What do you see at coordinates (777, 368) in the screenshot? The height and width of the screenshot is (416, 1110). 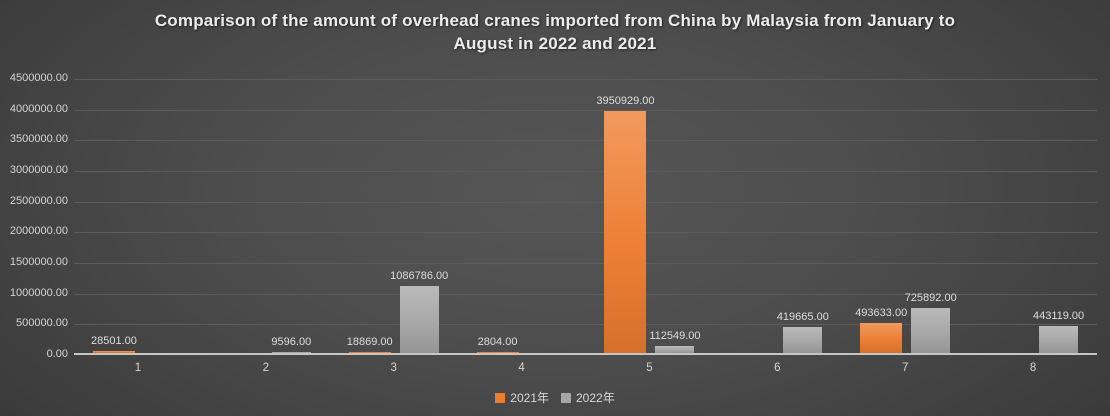 I see `x-tick-label-6: 6` at bounding box center [777, 368].